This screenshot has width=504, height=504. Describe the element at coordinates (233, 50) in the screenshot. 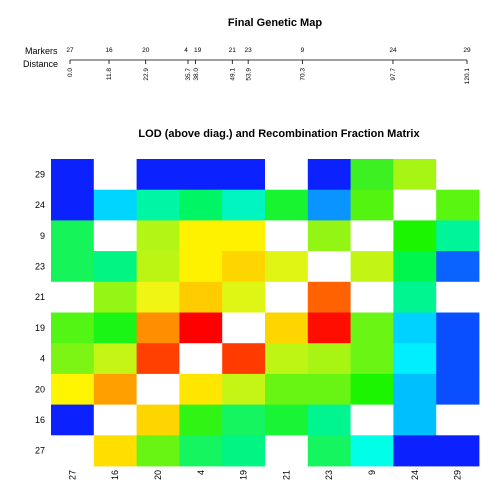

I see `genetic-map-marker-label: 21` at that location.